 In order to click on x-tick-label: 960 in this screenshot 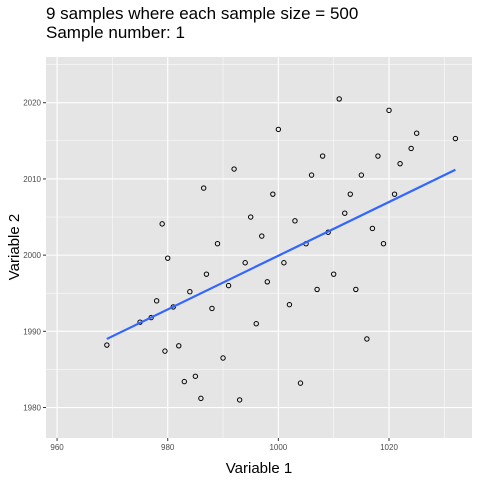, I will do `click(57, 447)`.